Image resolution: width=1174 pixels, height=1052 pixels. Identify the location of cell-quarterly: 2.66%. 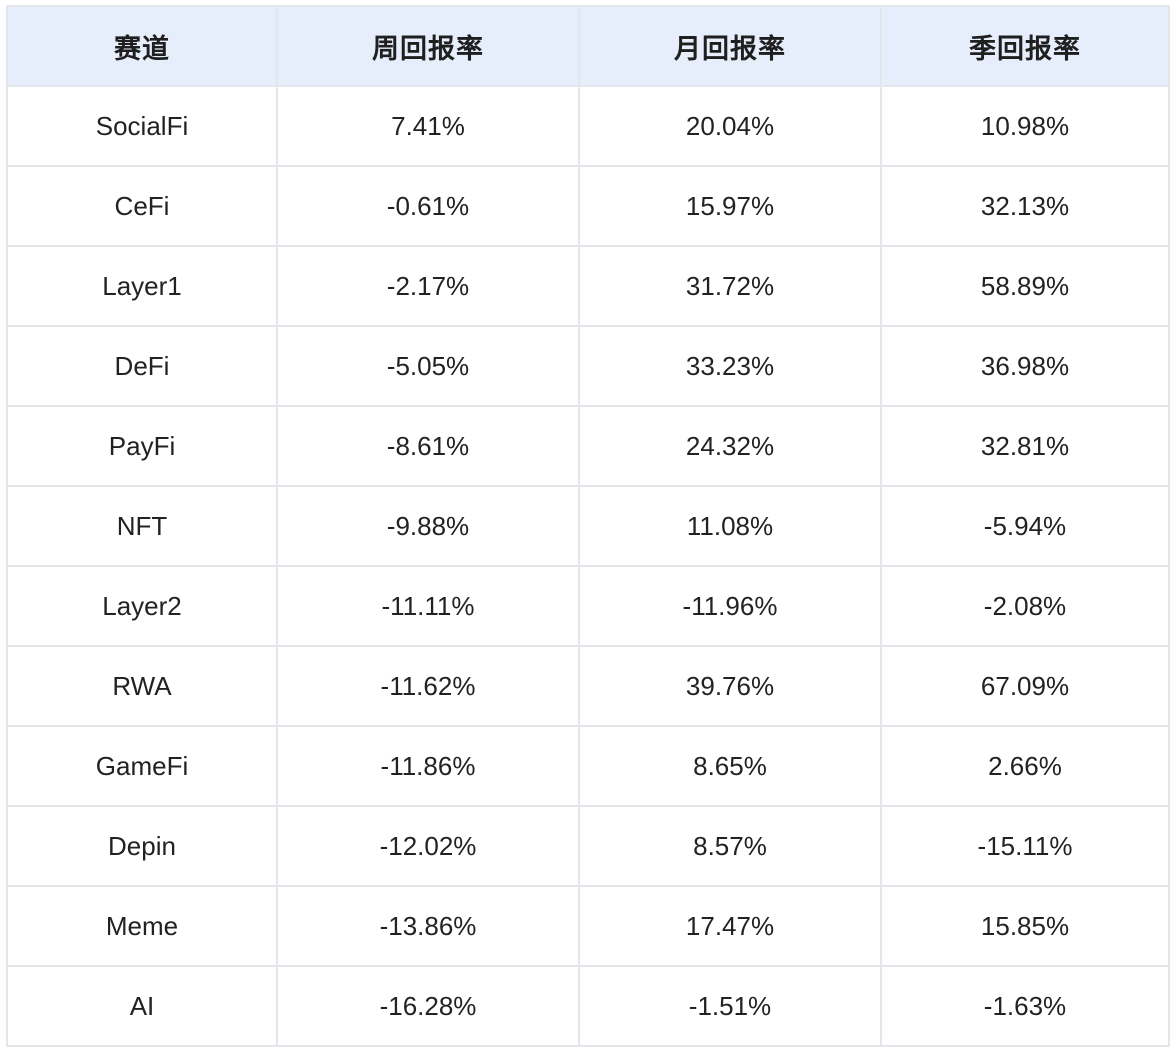
(1025, 766).